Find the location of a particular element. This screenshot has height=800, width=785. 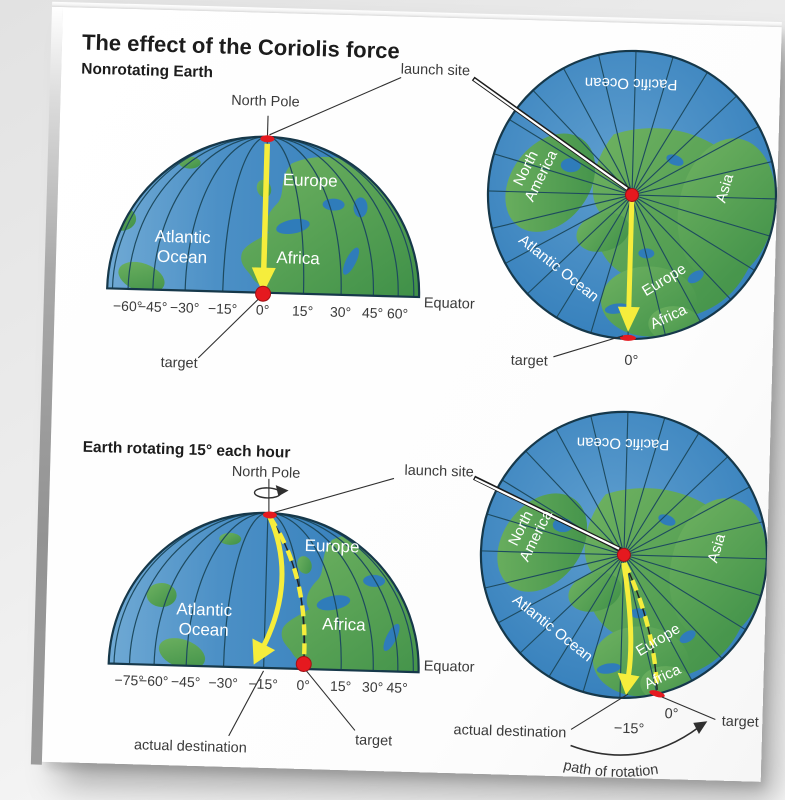

path-of-rotation-arrow is located at coordinates (639, 738).